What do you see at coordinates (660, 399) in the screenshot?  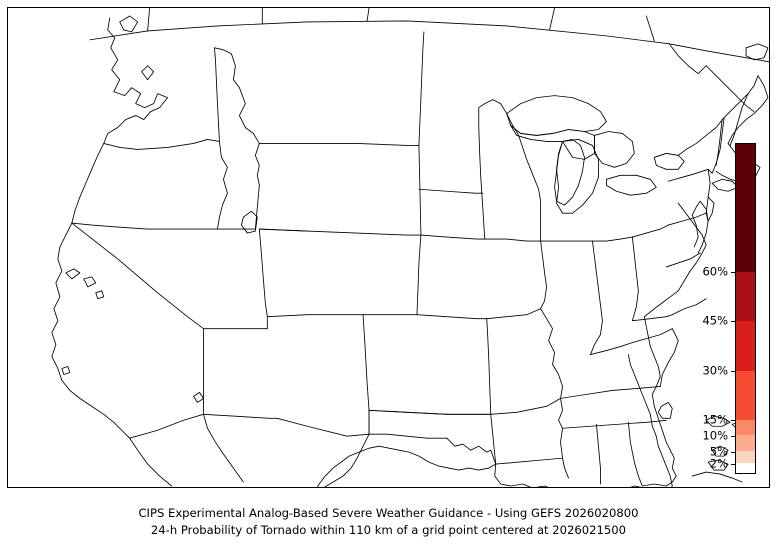 I see `florida-peninsula` at bounding box center [660, 399].